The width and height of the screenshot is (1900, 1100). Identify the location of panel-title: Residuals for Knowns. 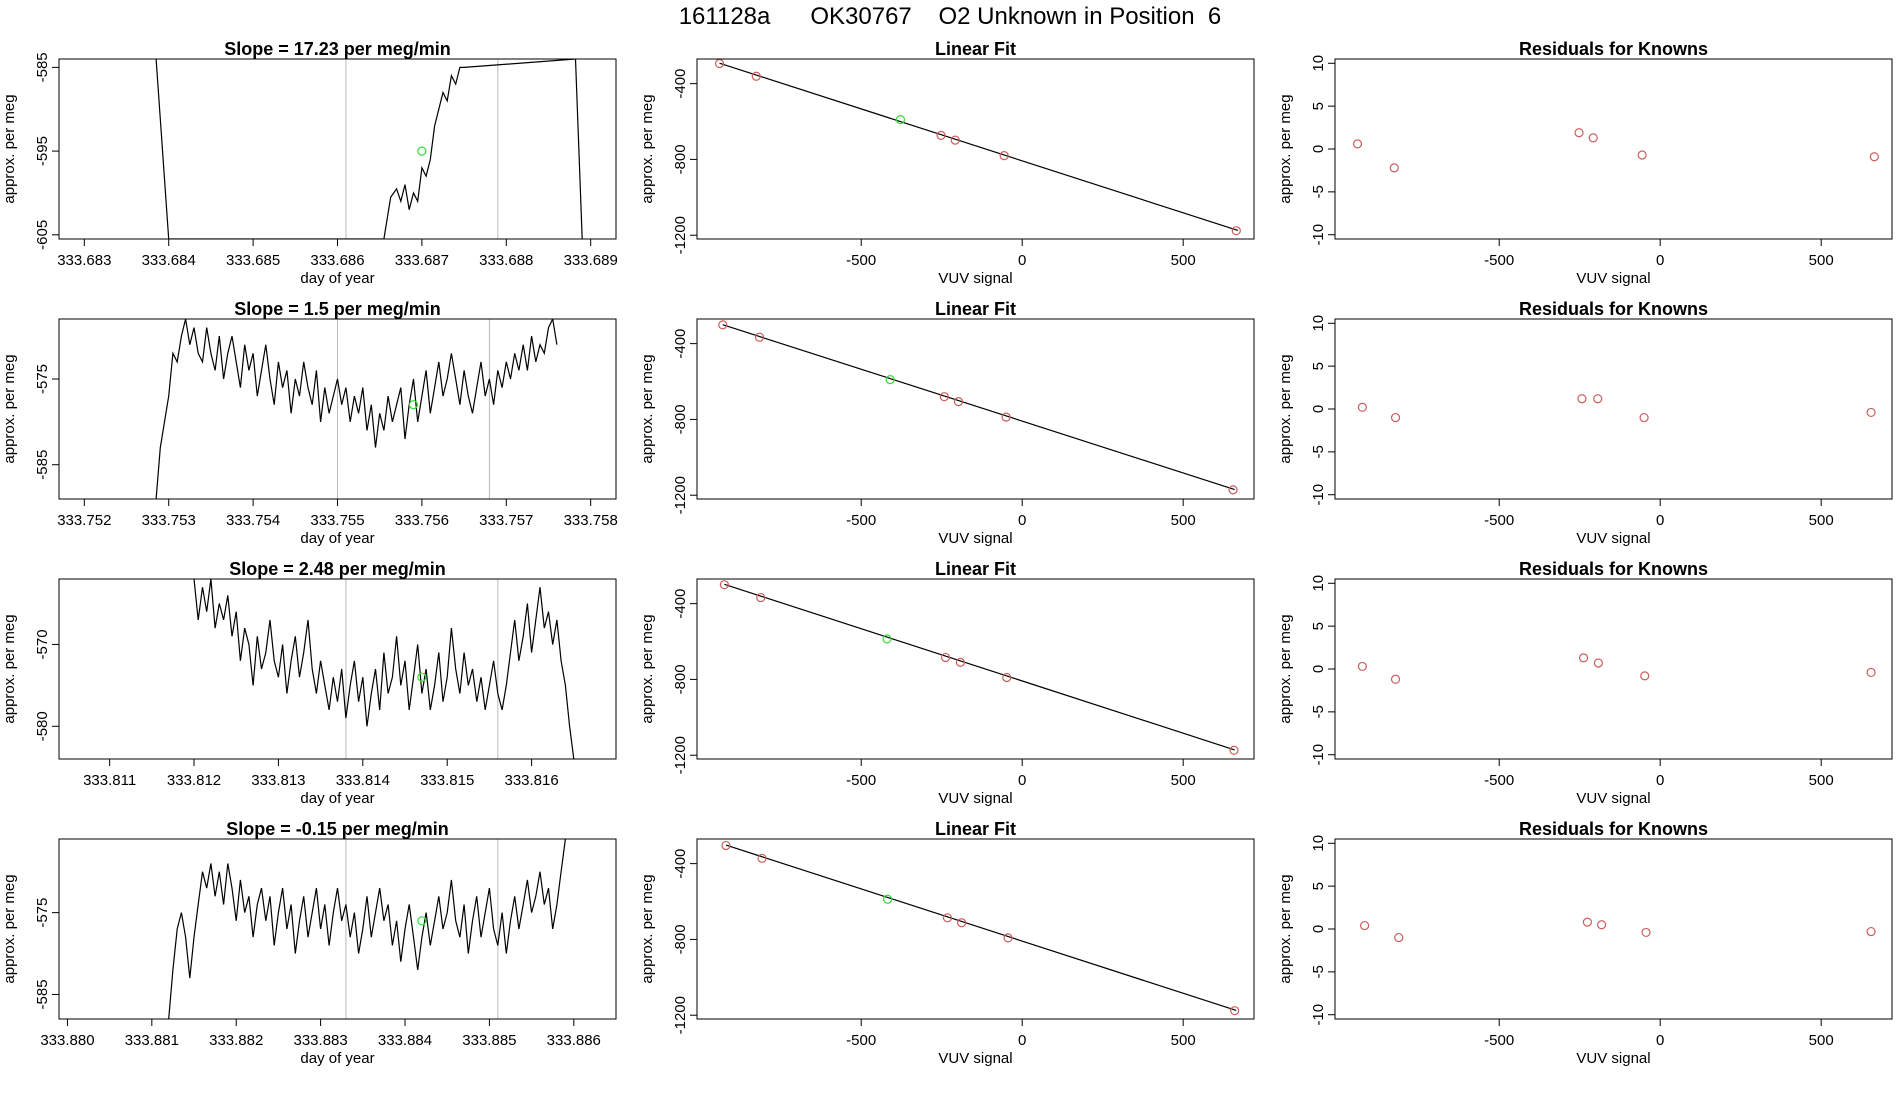
(1613, 309).